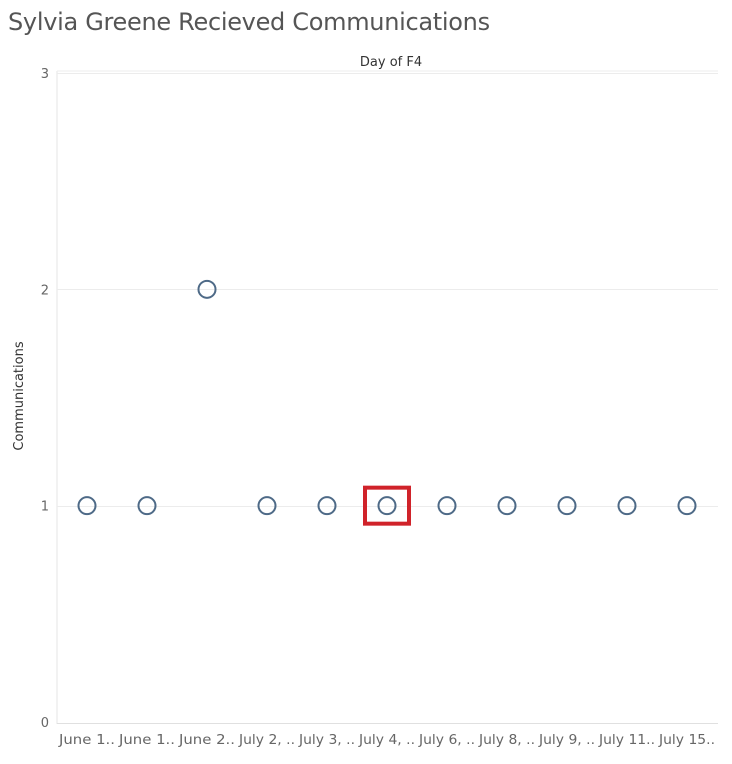 This screenshot has width=732, height=764. Describe the element at coordinates (19, 395) in the screenshot. I see `y-axis-title: Communications` at that location.